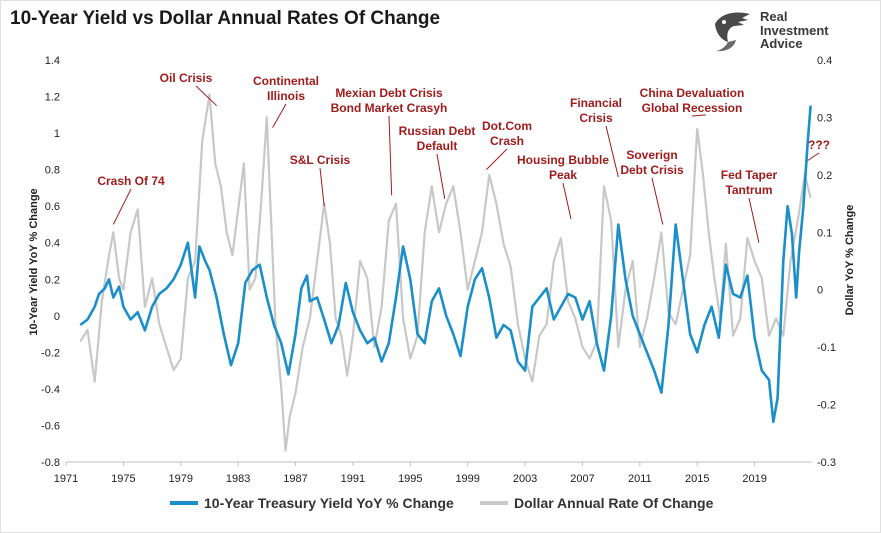  Describe the element at coordinates (50, 390) in the screenshot. I see `left-axis-tick-label: -0.4` at that location.